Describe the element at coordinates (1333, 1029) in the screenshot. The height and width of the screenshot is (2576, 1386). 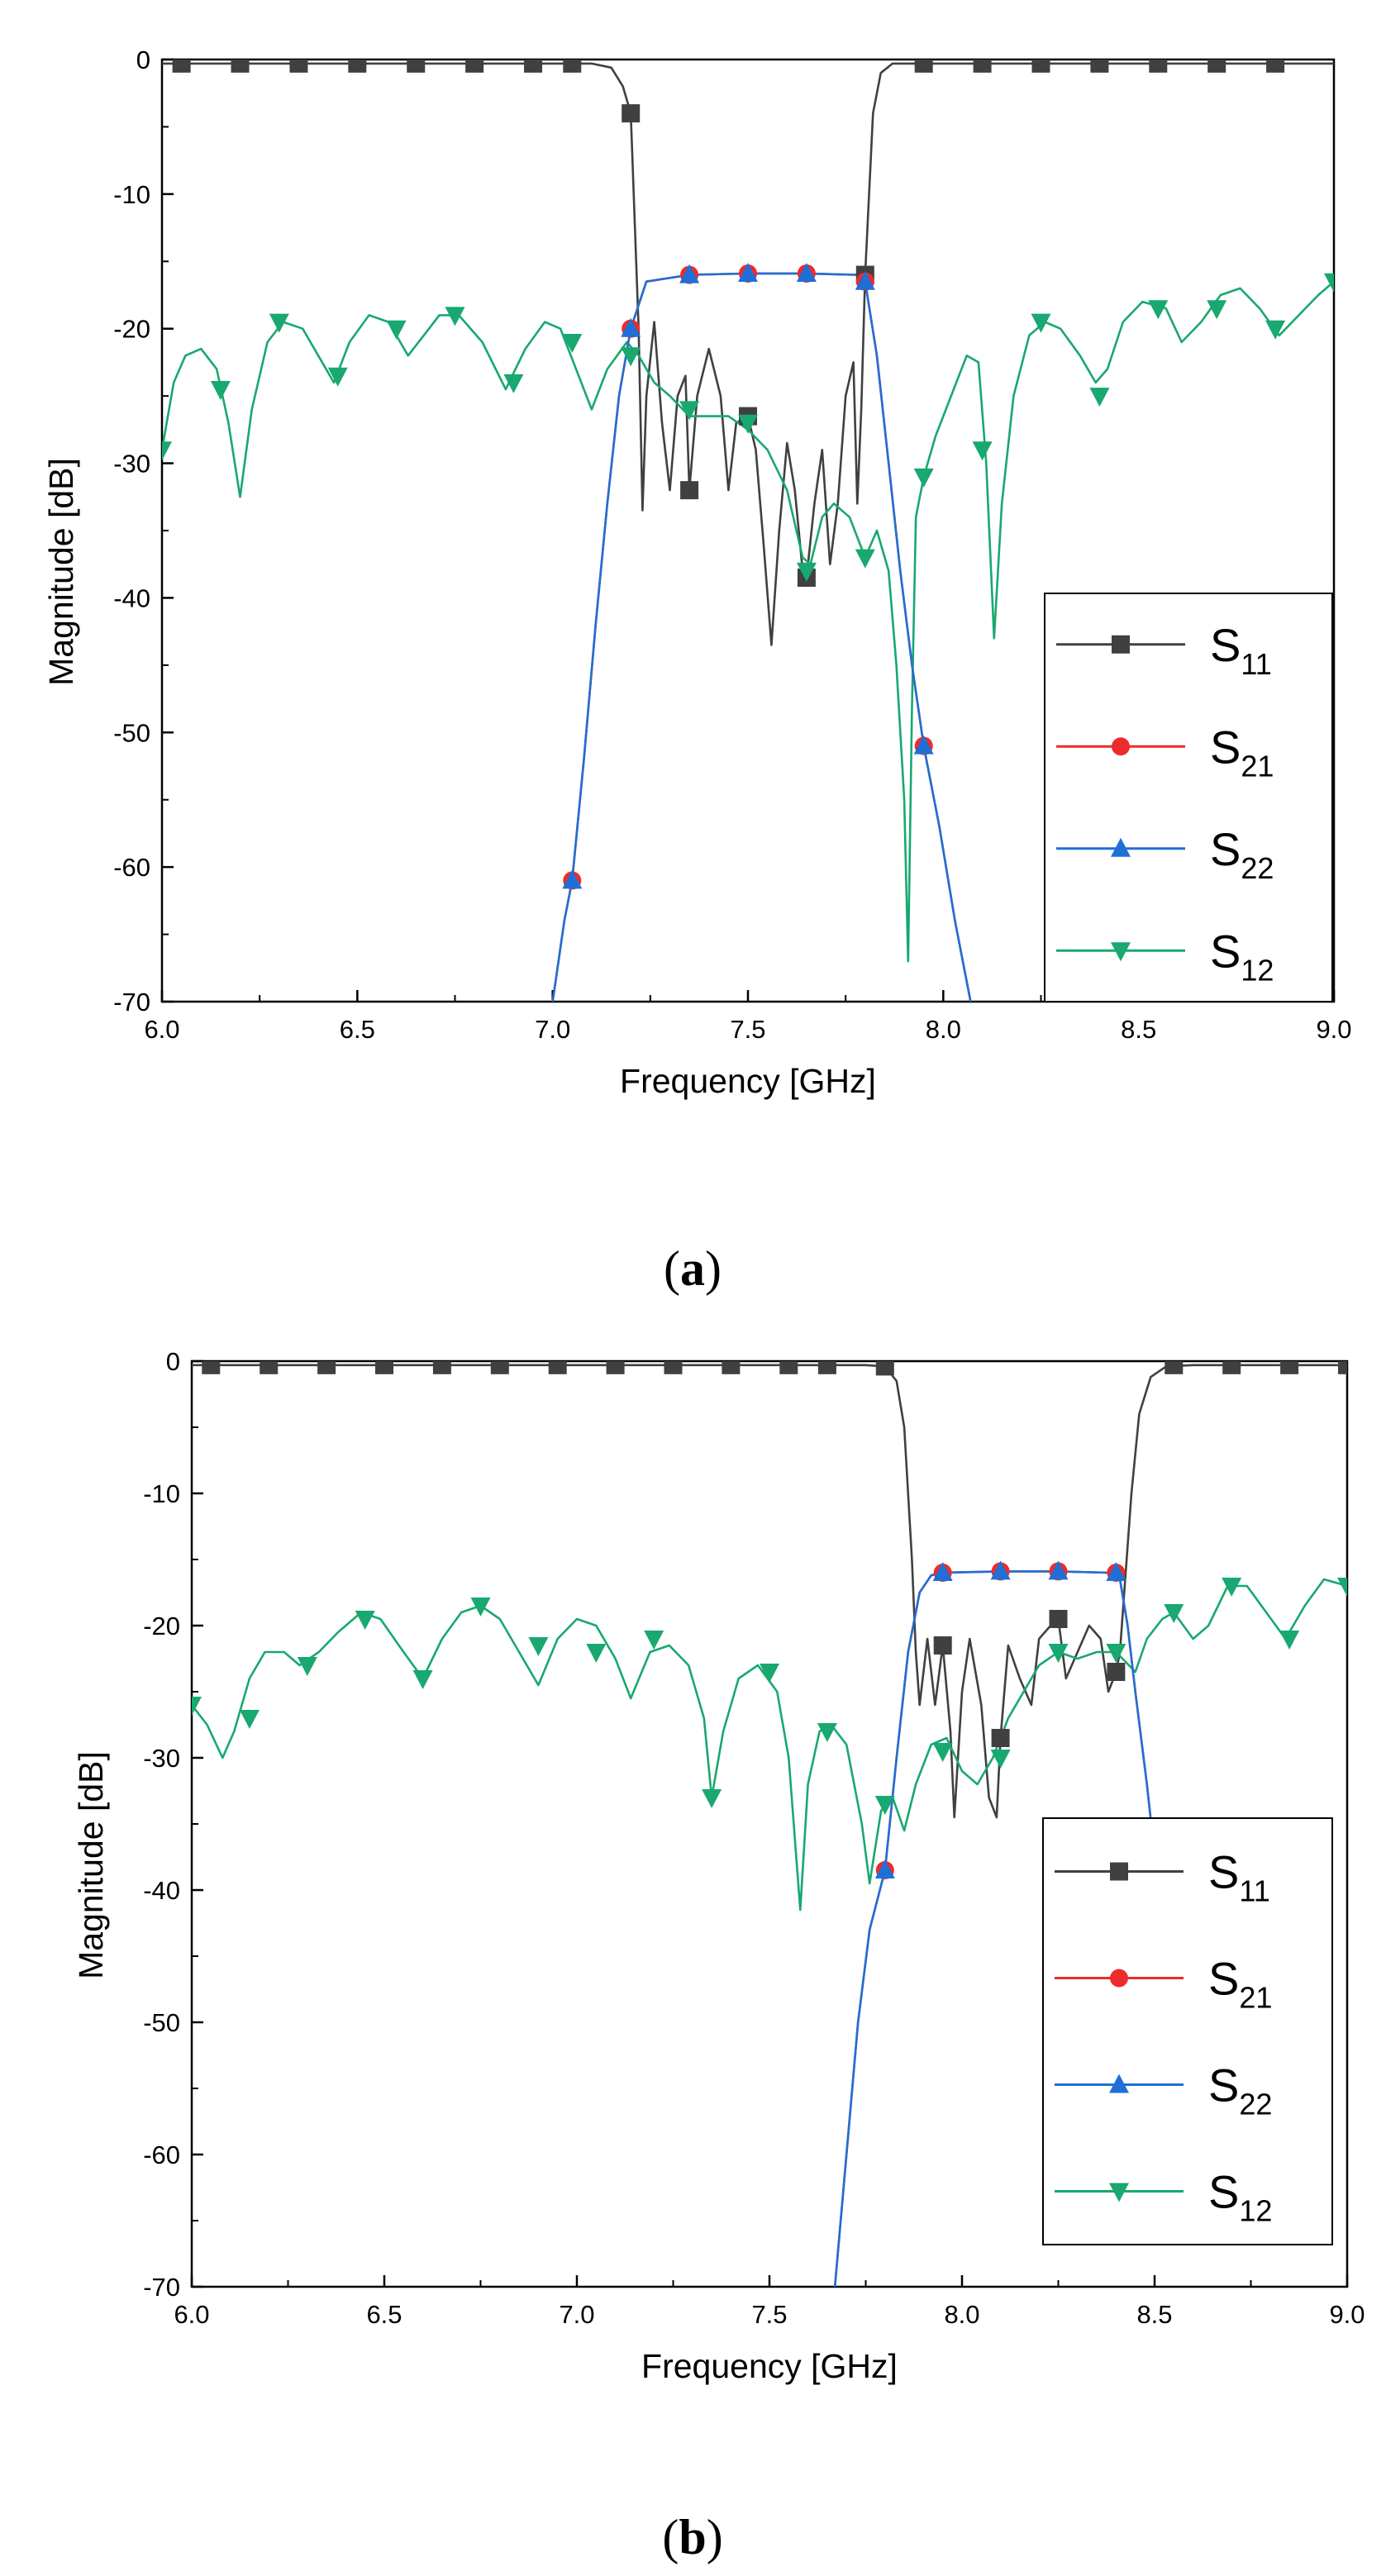
I see `x-tick-label: 9.0` at that location.